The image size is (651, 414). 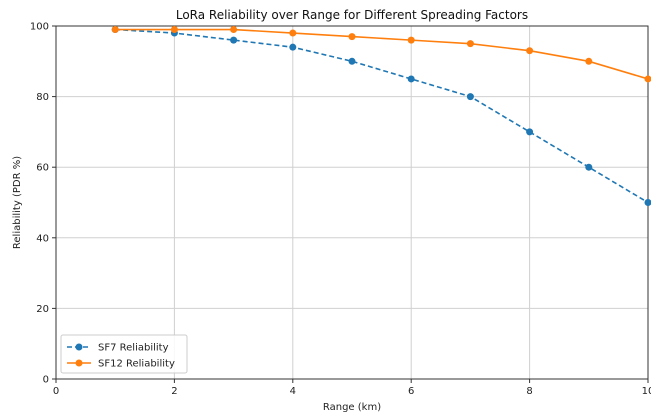 I want to click on legend-entry: SF12 Reliability, so click(x=121, y=364).